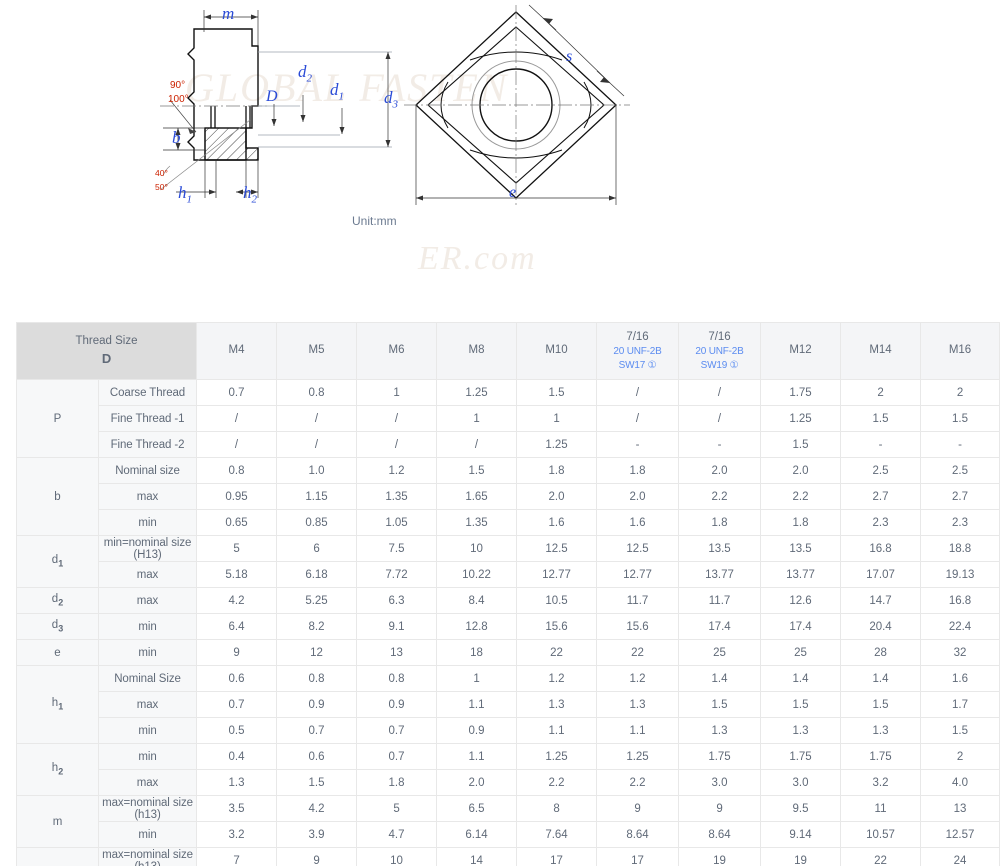 The width and height of the screenshot is (1005, 866). I want to click on row-sub-label: Fine Thread -1, so click(147, 418).